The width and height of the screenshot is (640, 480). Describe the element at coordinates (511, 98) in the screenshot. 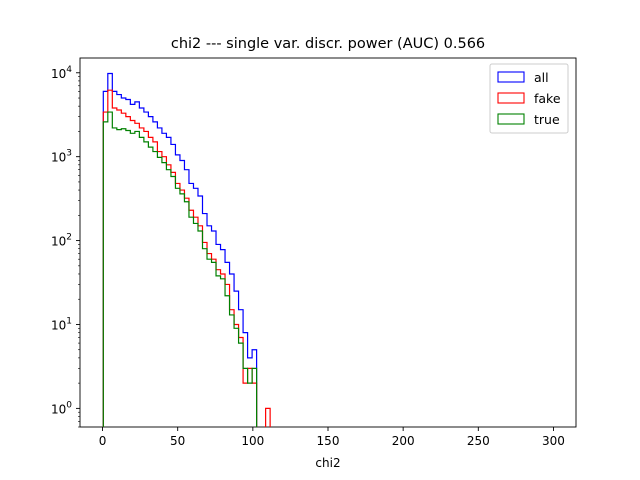

I see `legend-swatch-fake` at that location.